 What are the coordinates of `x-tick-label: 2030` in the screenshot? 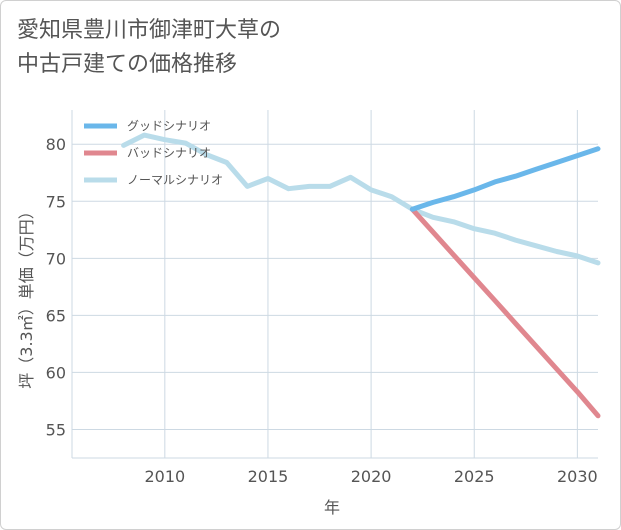 It's located at (577, 476).